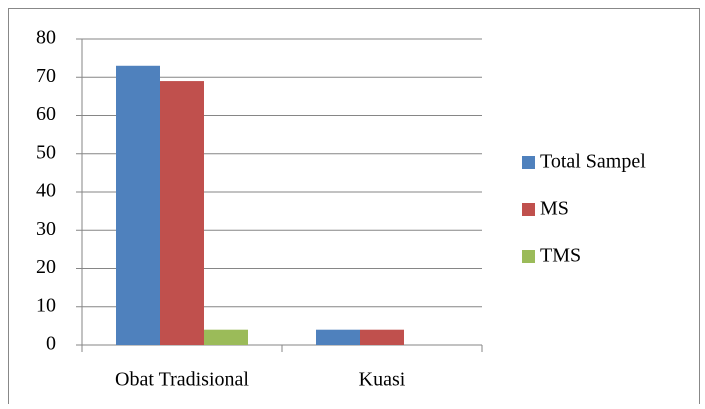  Describe the element at coordinates (560, 256) in the screenshot. I see `legend-label: TMS` at that location.